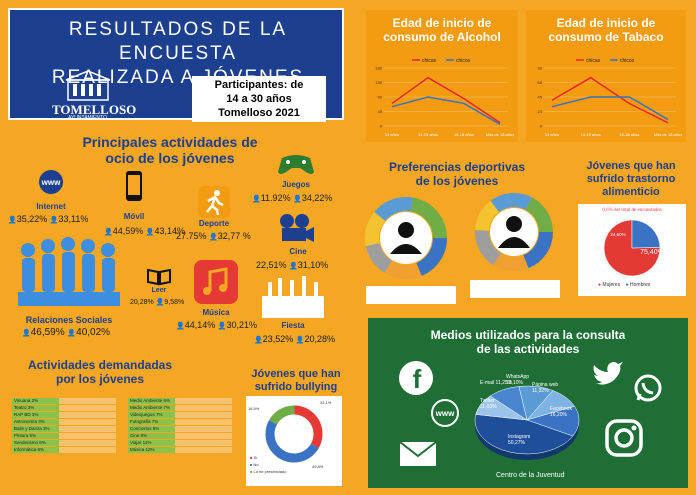 The image size is (696, 495). I want to click on eating-note: 6,6% del total de encuestados, so click(632, 210).